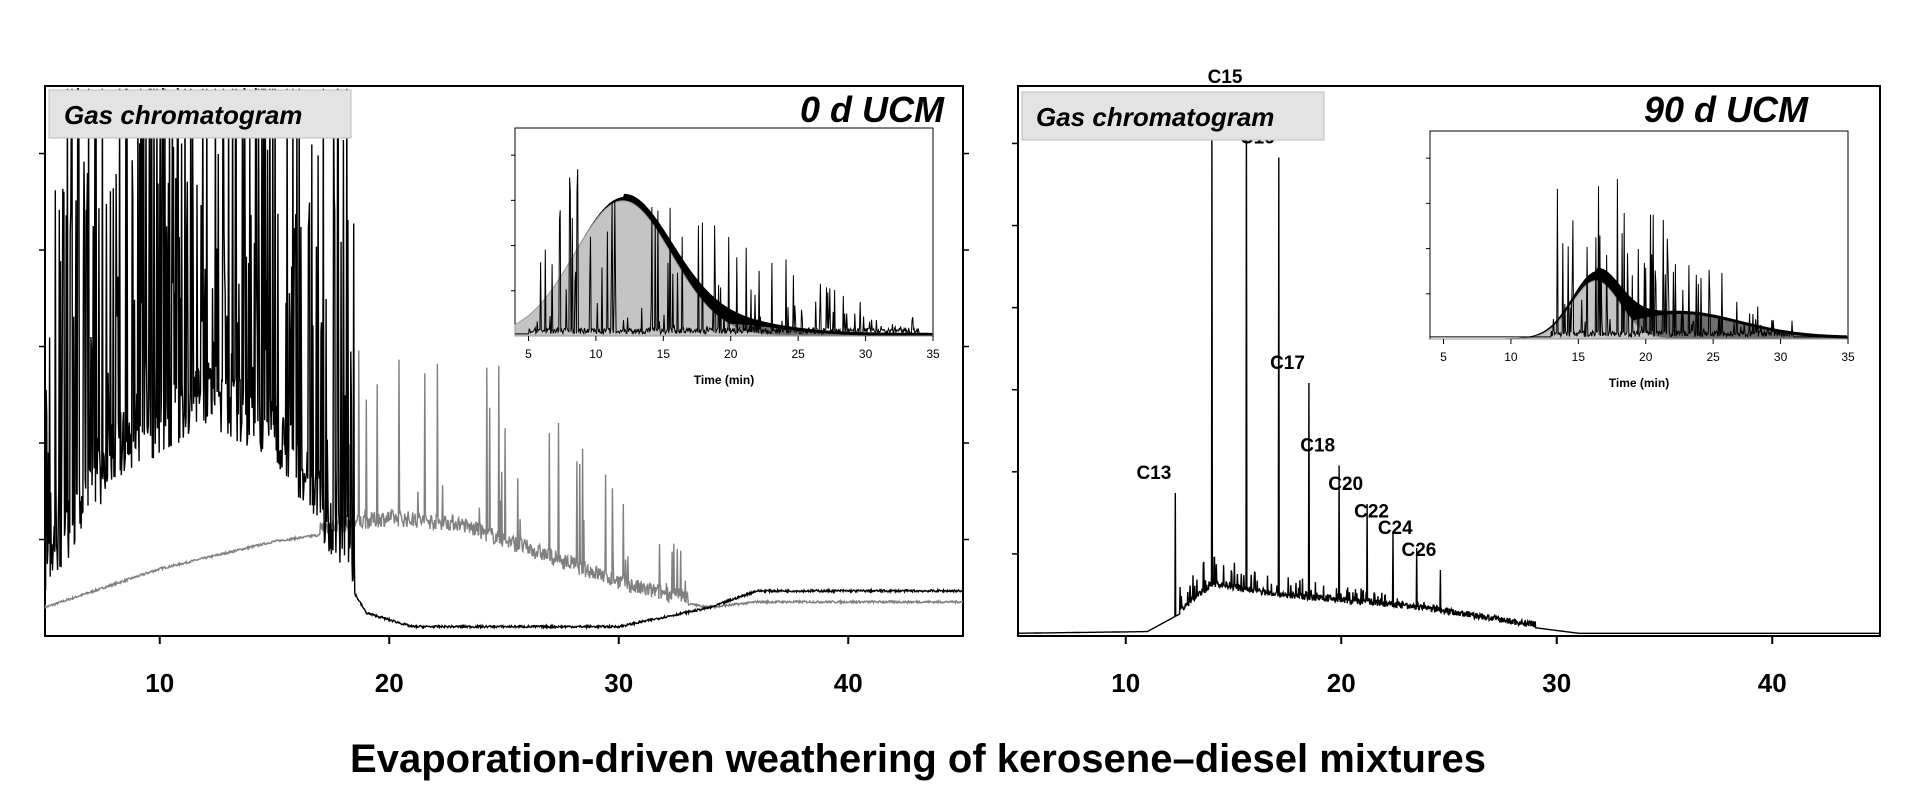  Describe the element at coordinates (504, 667) in the screenshot. I see `left-x-ticks: 10 20 30 40` at that location.